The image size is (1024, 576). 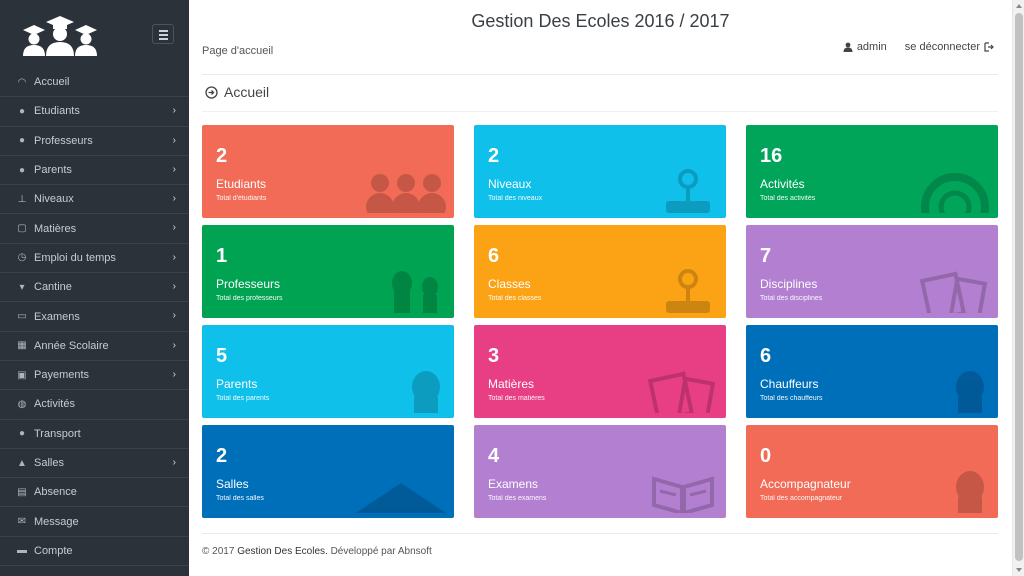 I want to click on stat-label: Etudiants, so click(x=241, y=184).